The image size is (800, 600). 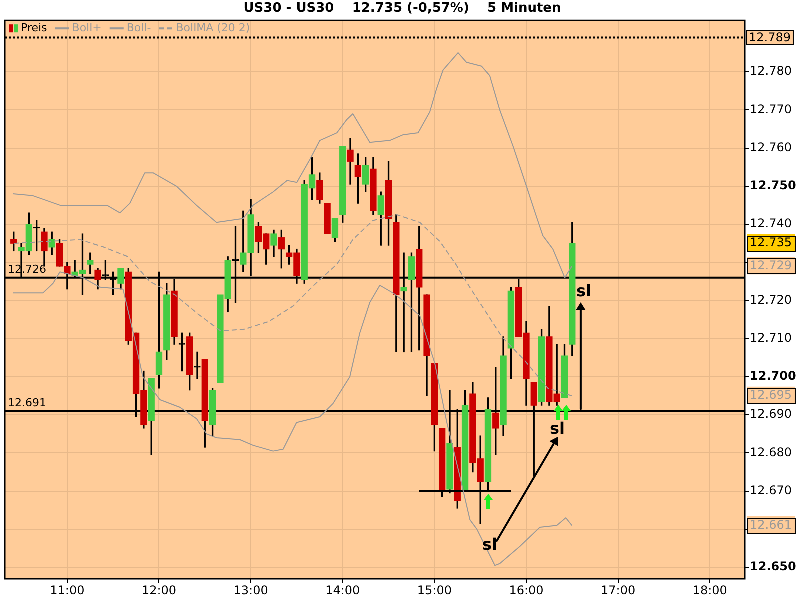 I want to click on x-tick-label: 12:00, so click(x=159, y=590).